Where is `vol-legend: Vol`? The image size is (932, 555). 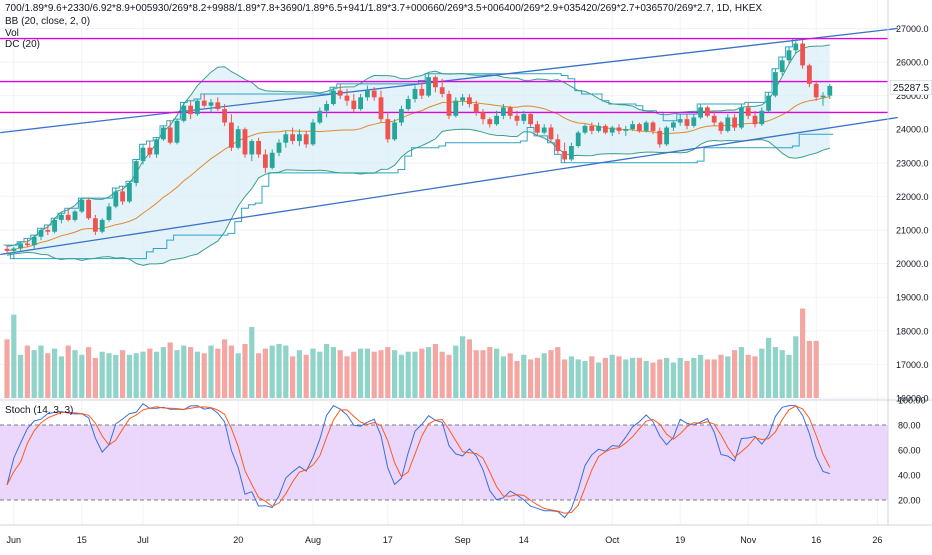 vol-legend: Vol is located at coordinates (12, 33).